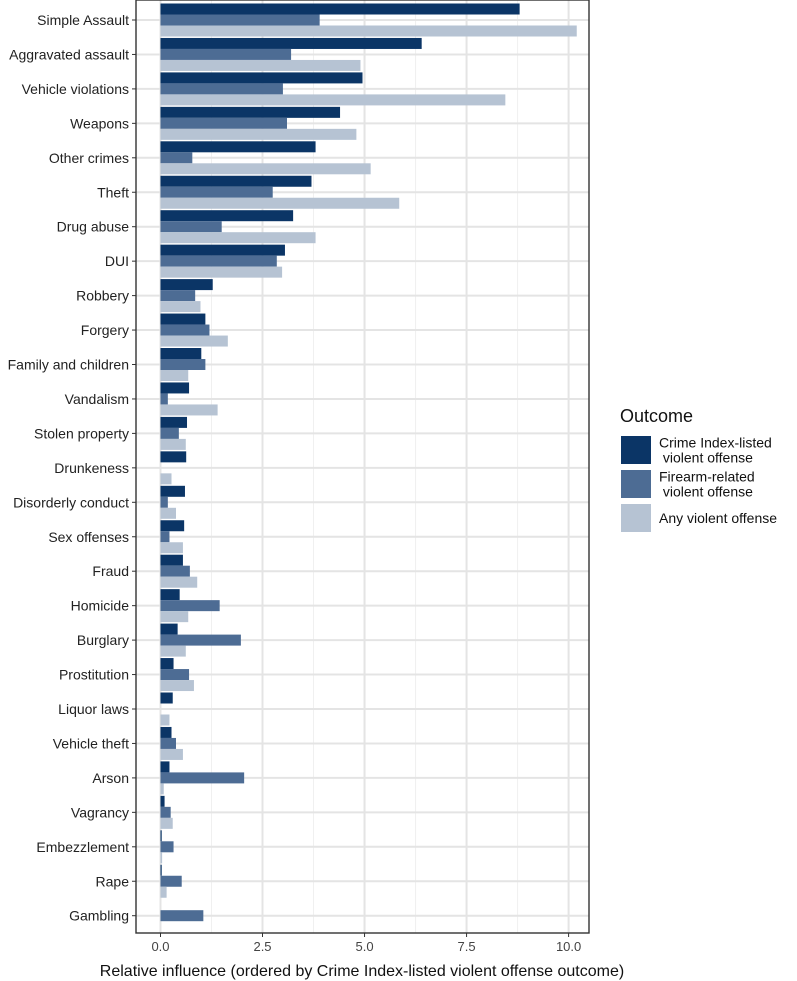 Image resolution: width=797 pixels, height=981 pixels. I want to click on category-label: DUI, so click(117, 261).